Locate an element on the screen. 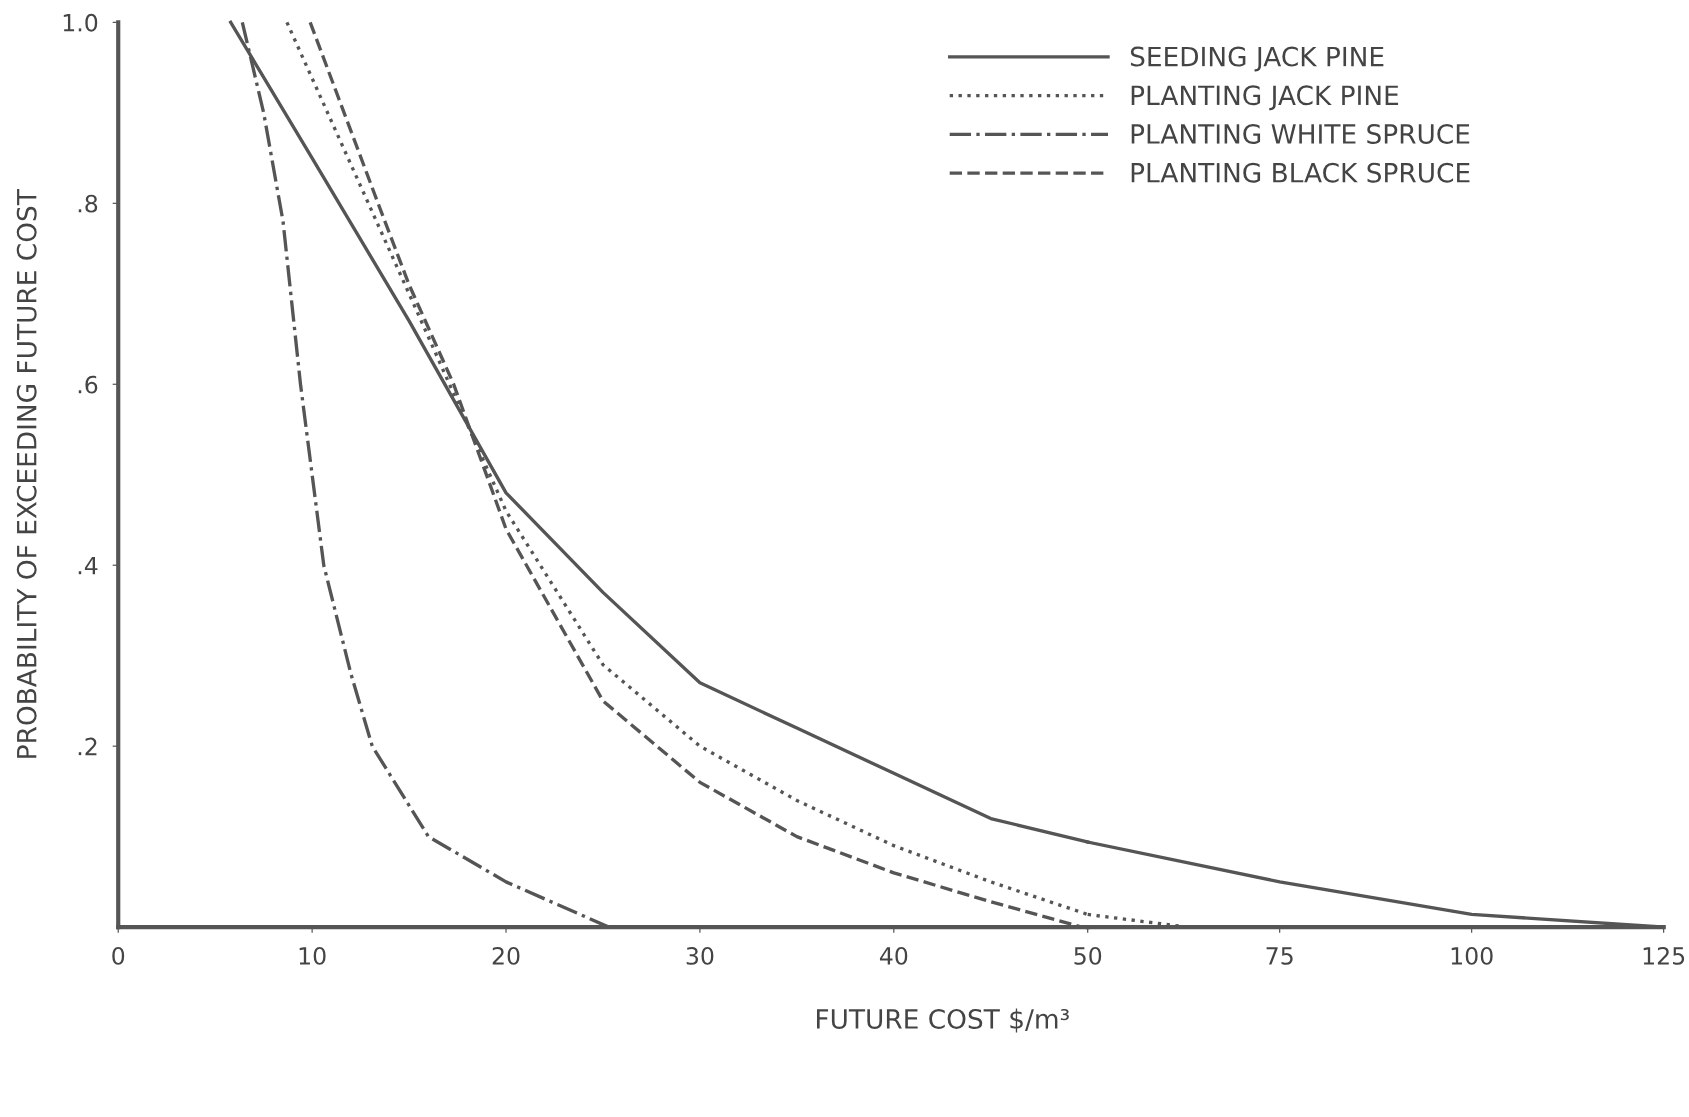 The image size is (1689, 1117). y-tick-label: .6 is located at coordinates (88, 384).